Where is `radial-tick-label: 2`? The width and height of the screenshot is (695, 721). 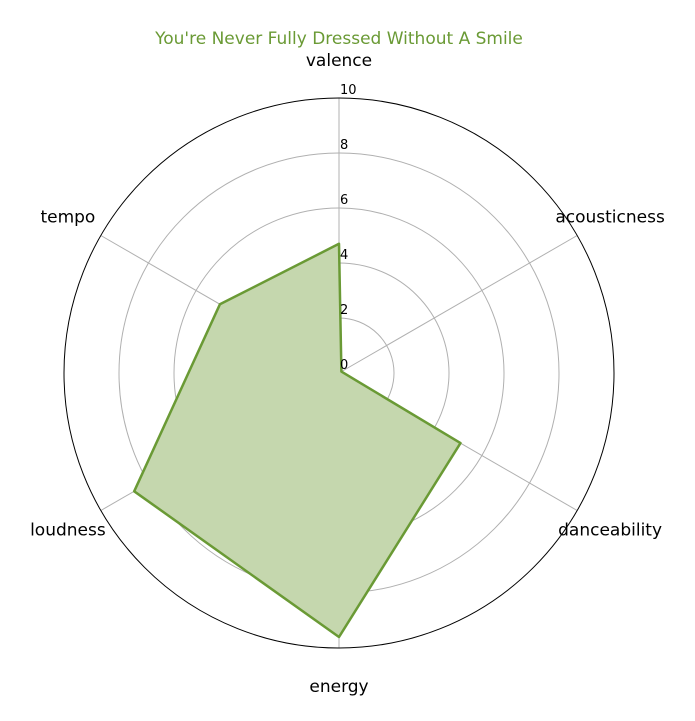
radial-tick-label: 2 is located at coordinates (344, 310).